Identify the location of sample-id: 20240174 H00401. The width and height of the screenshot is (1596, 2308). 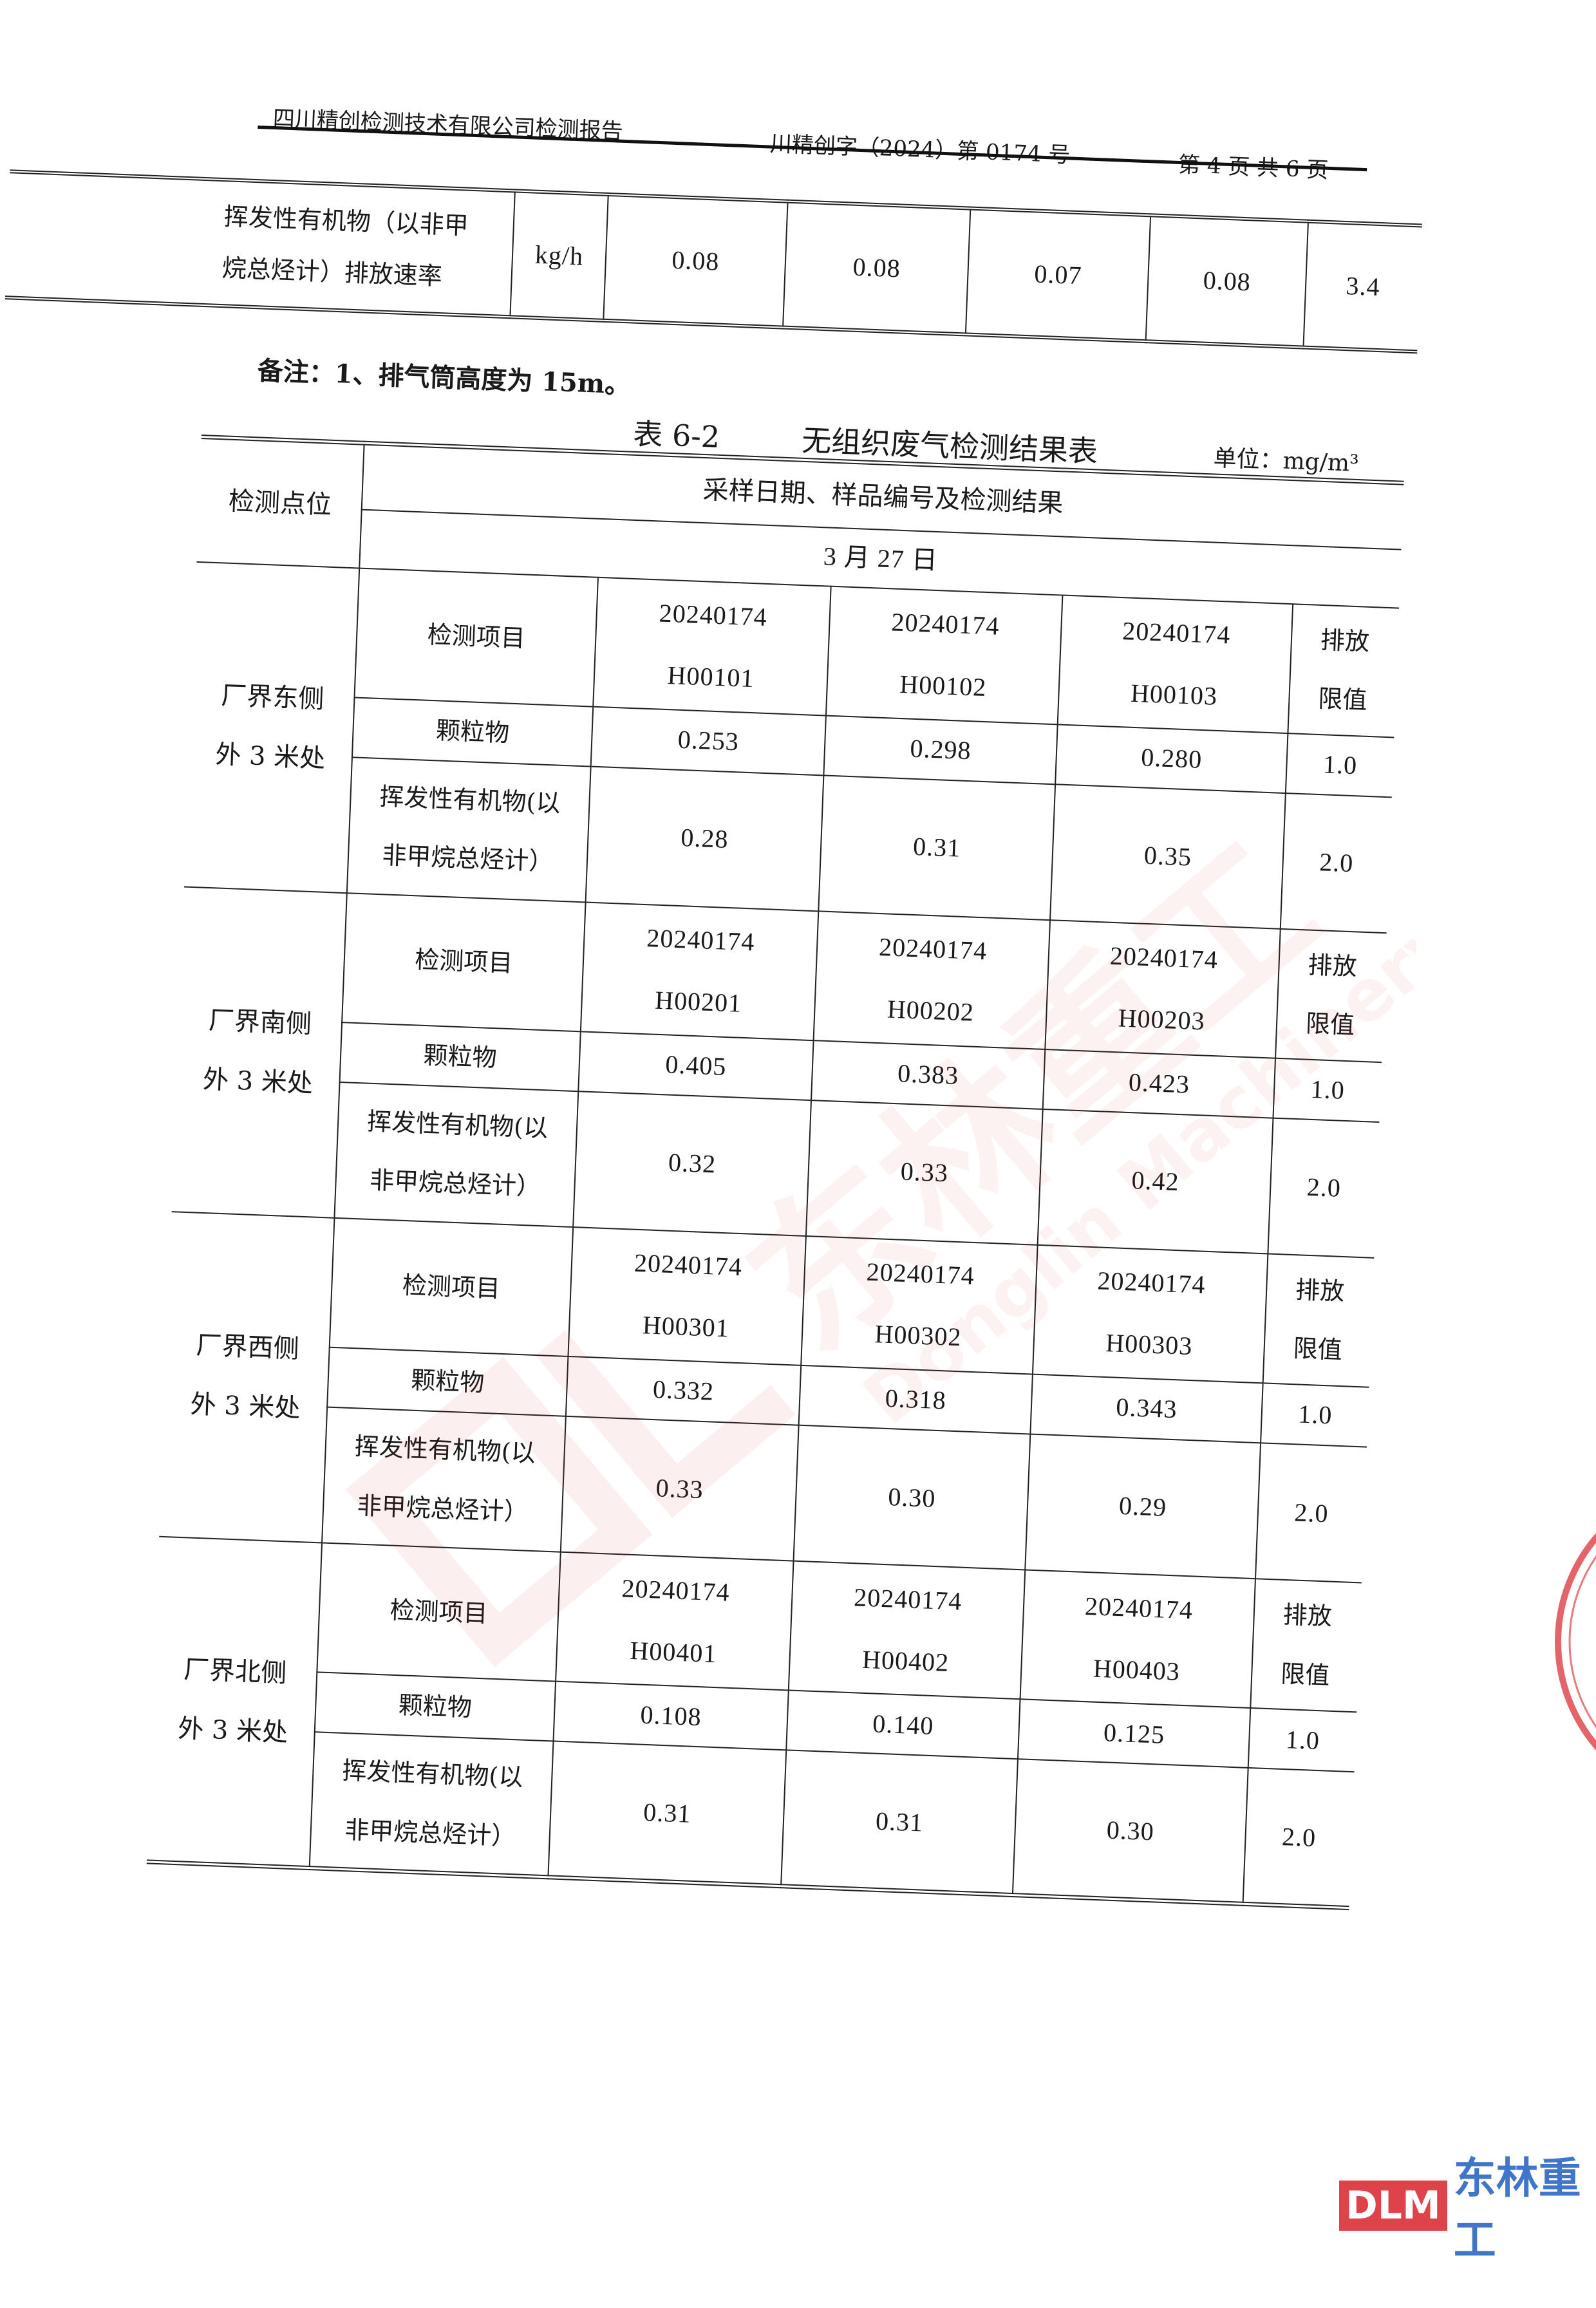
(675, 1621).